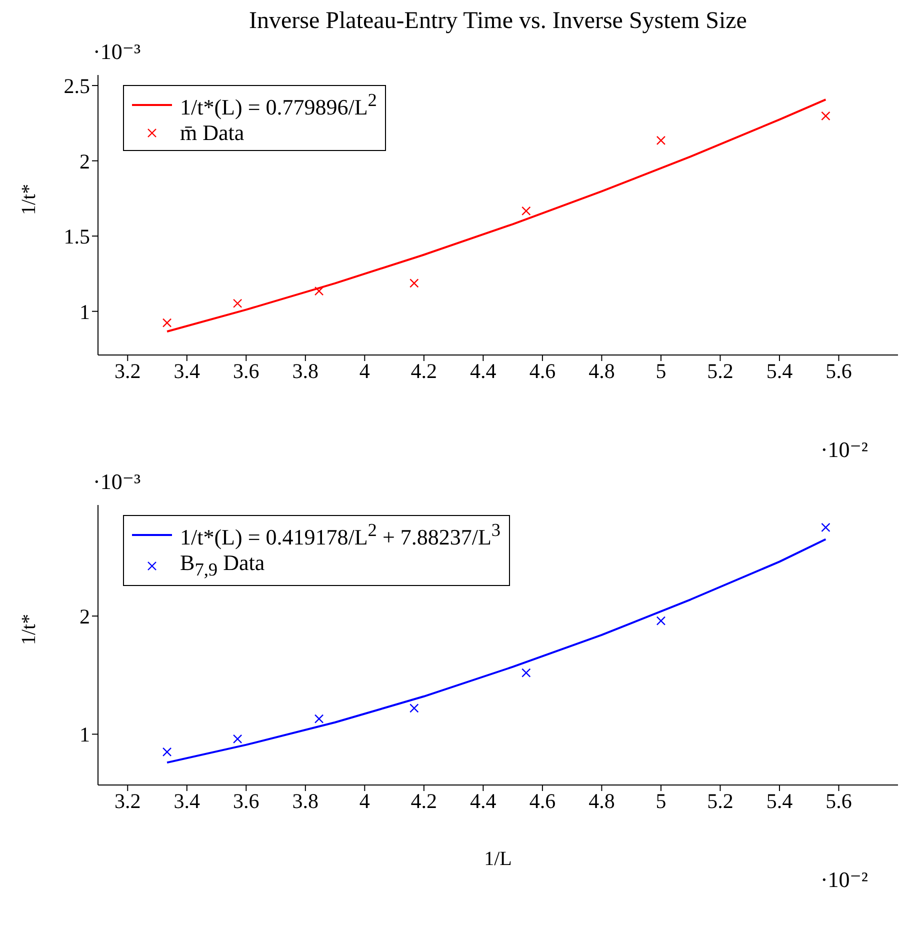  Describe the element at coordinates (498, 21) in the screenshot. I see `chart-title: Inverse Plateau-Entry Time vs. Inverse System Size` at that location.